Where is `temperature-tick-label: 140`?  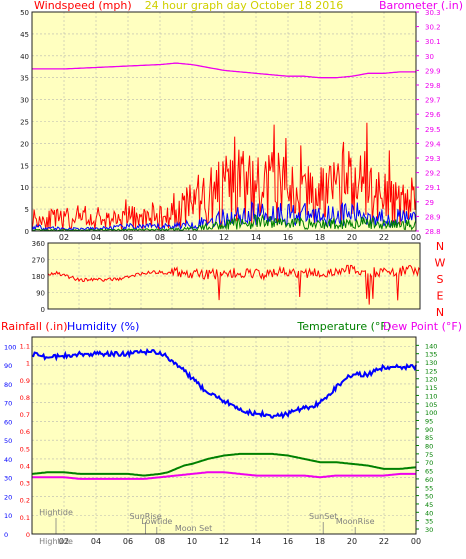 temperature-tick-label: 140 is located at coordinates (431, 346).